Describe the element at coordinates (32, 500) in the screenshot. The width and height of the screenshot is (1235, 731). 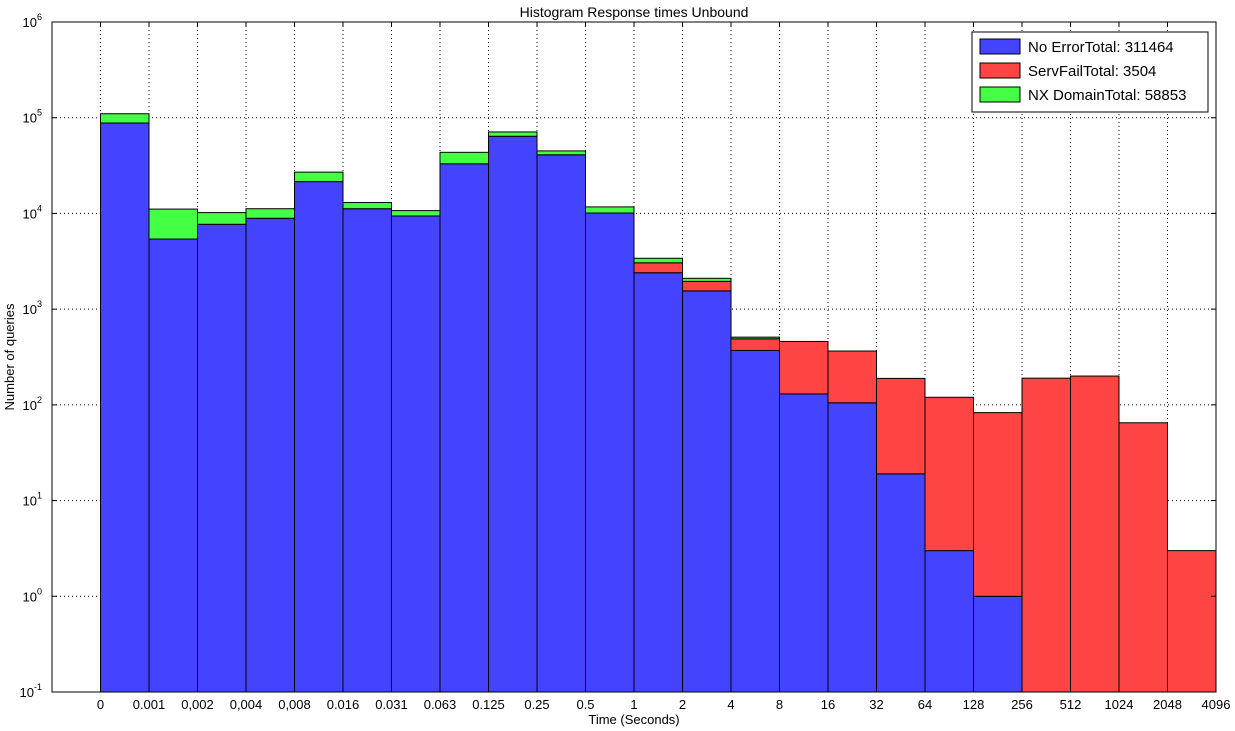
I see `y-tick-label: 10¹` at that location.